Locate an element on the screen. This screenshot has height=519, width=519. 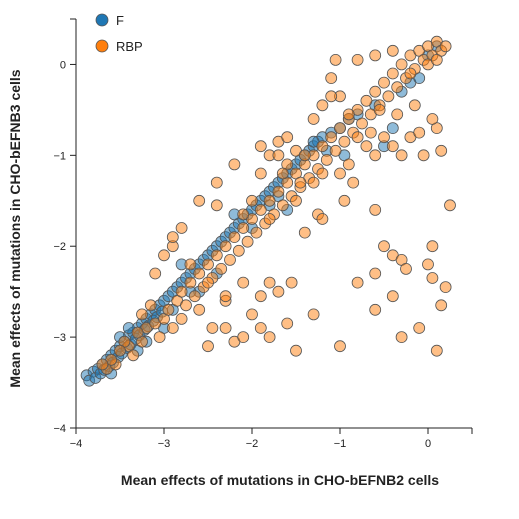
y-tick-label: −1 is located at coordinates (59, 156).